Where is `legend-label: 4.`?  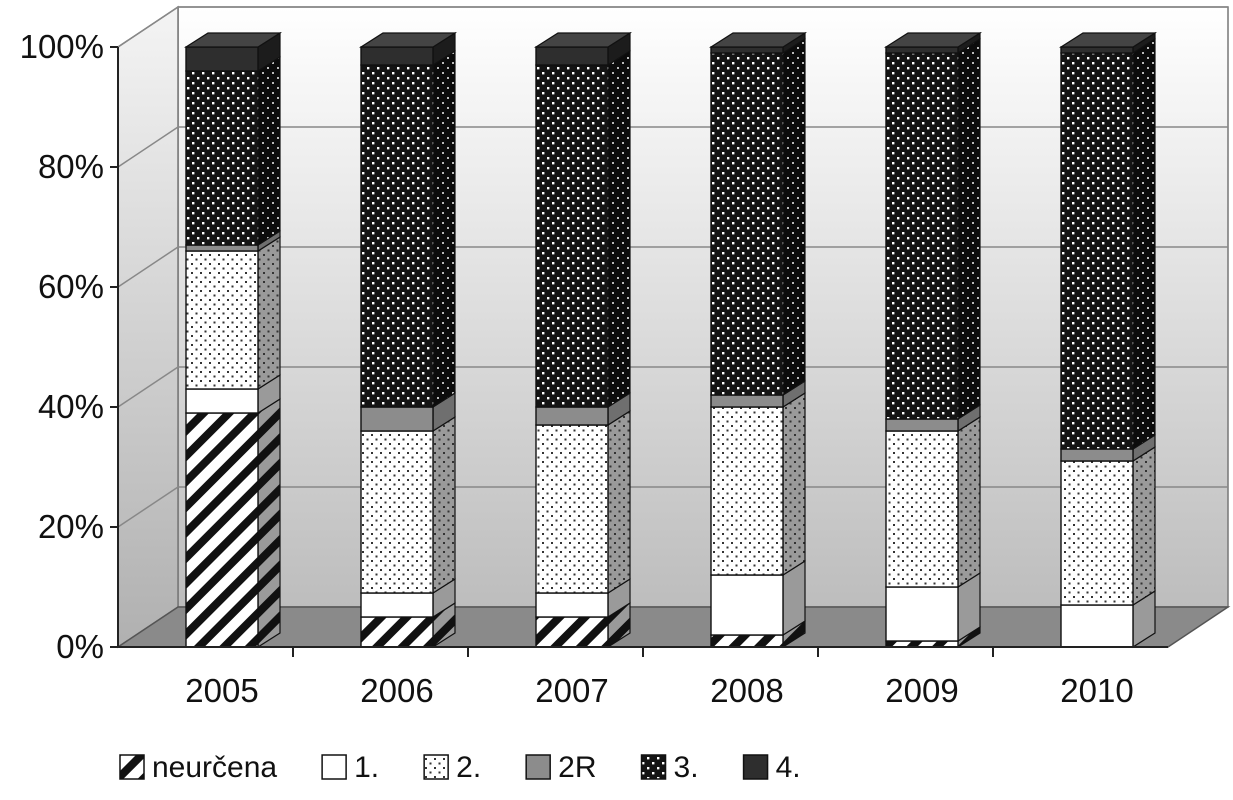 legend-label: 4. is located at coordinates (788, 767).